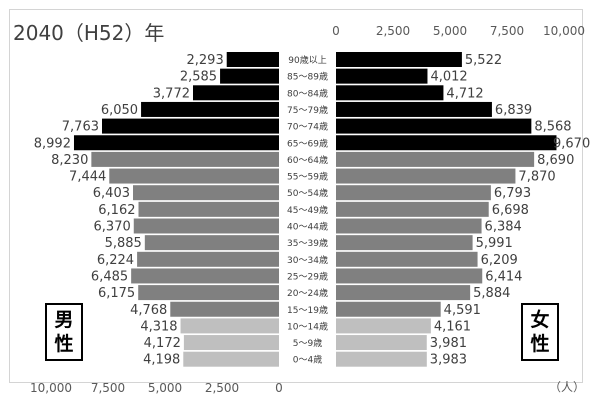 The image size is (591, 398). Describe the element at coordinates (483, 60) in the screenshot. I see `female-value-label: 5,522` at that location.